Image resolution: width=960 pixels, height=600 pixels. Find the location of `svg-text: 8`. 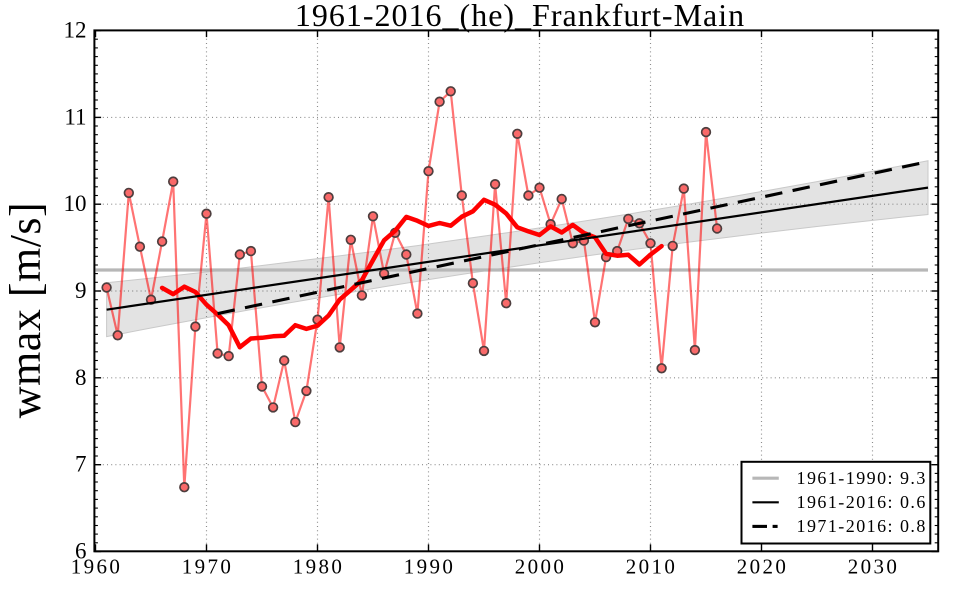

svg-text: 8 is located at coordinates (81, 377).